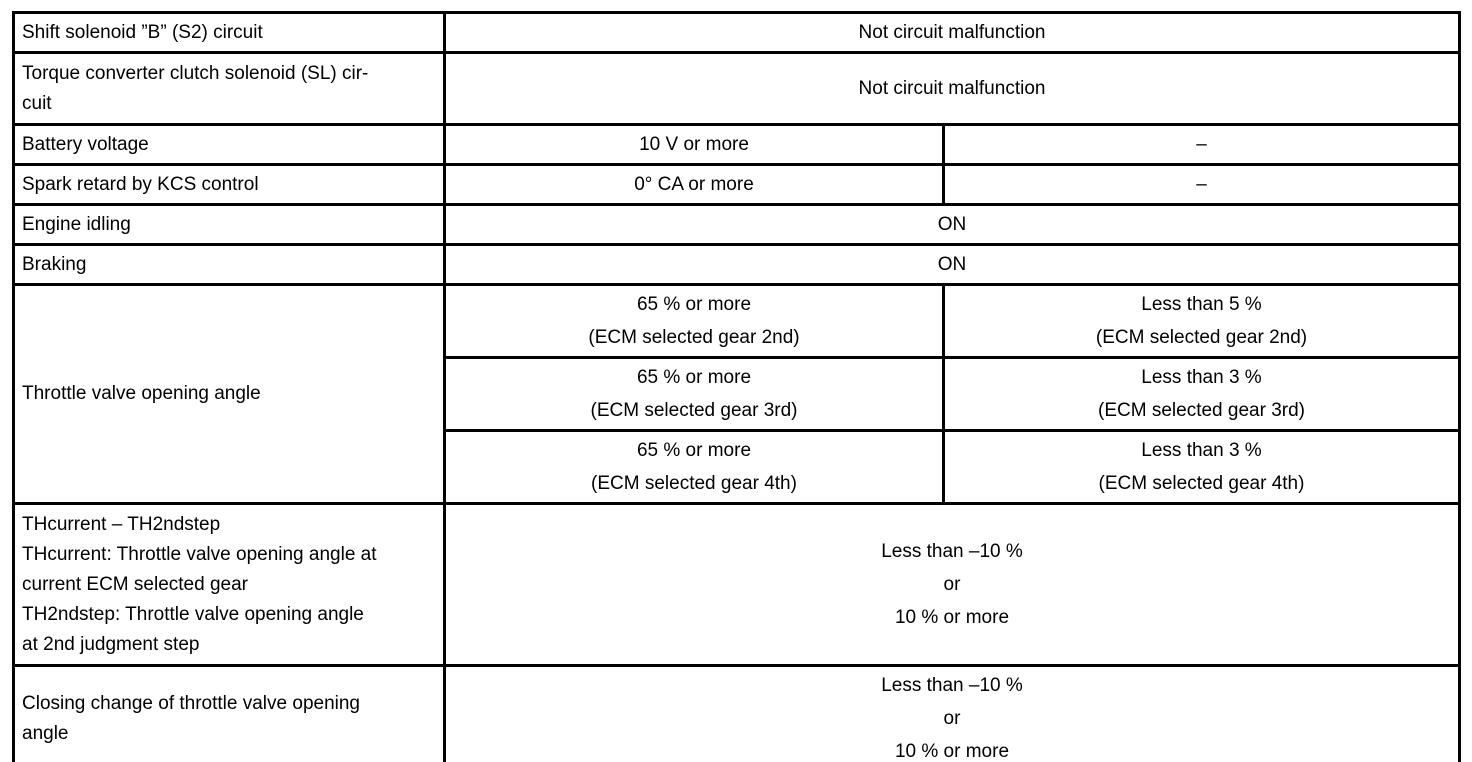 This screenshot has height=762, width=1472. Describe the element at coordinates (229, 144) in the screenshot. I see `condition-label-cell: Battery voltage` at that location.